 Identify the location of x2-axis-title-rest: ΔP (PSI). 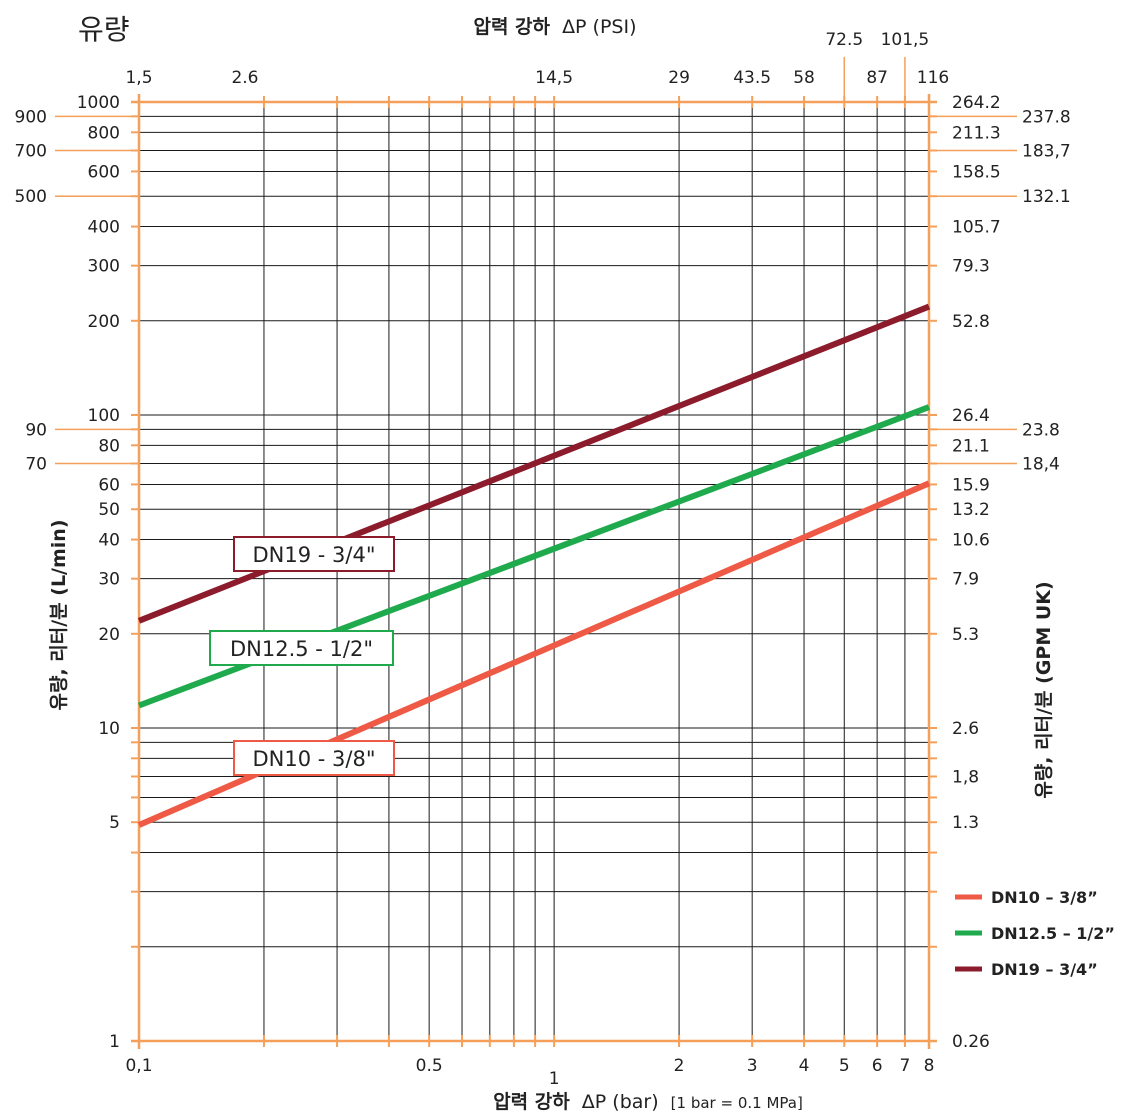
(599, 27).